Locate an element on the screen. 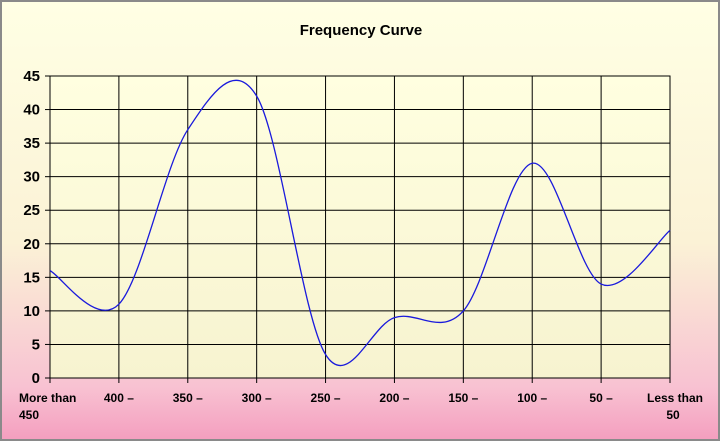  x-tick-label: 200 – is located at coordinates (394, 398).